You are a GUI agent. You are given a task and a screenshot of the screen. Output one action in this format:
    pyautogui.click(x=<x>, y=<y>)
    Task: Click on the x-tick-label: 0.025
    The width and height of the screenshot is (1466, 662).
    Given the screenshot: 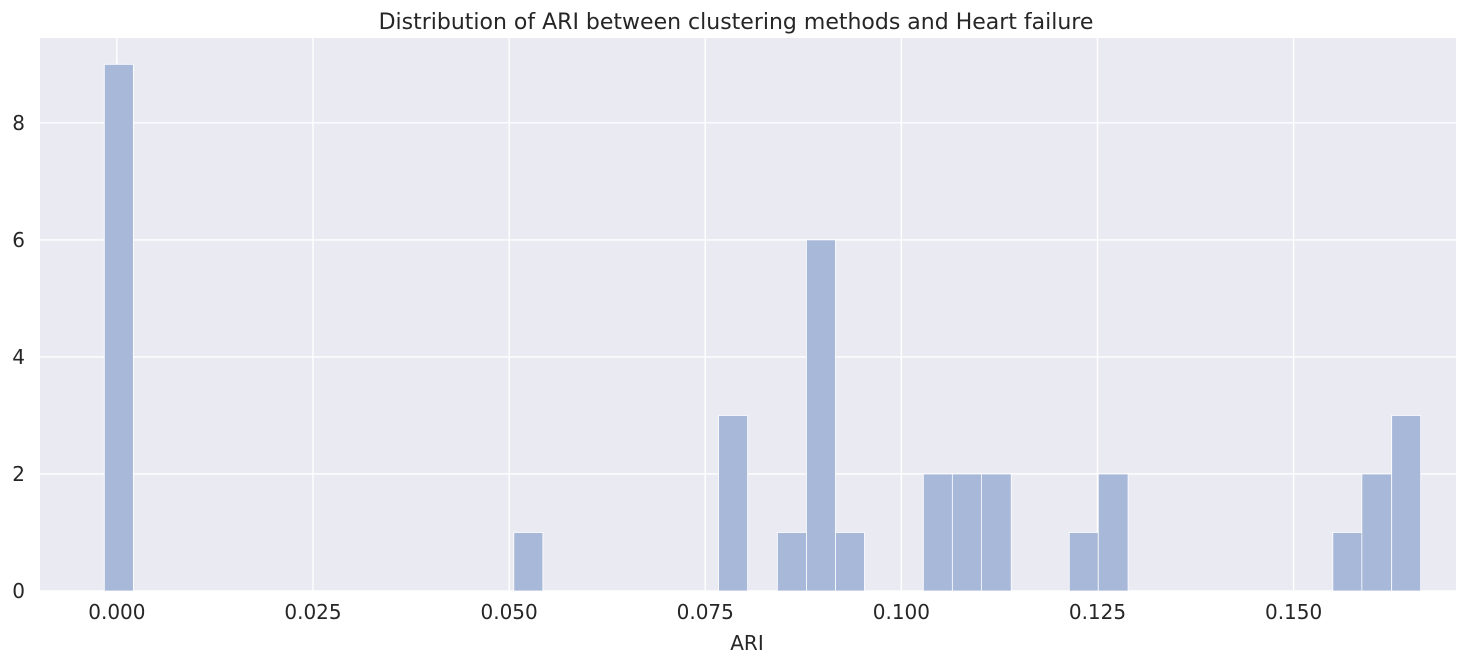 What is the action you would take?
    pyautogui.click(x=312, y=612)
    